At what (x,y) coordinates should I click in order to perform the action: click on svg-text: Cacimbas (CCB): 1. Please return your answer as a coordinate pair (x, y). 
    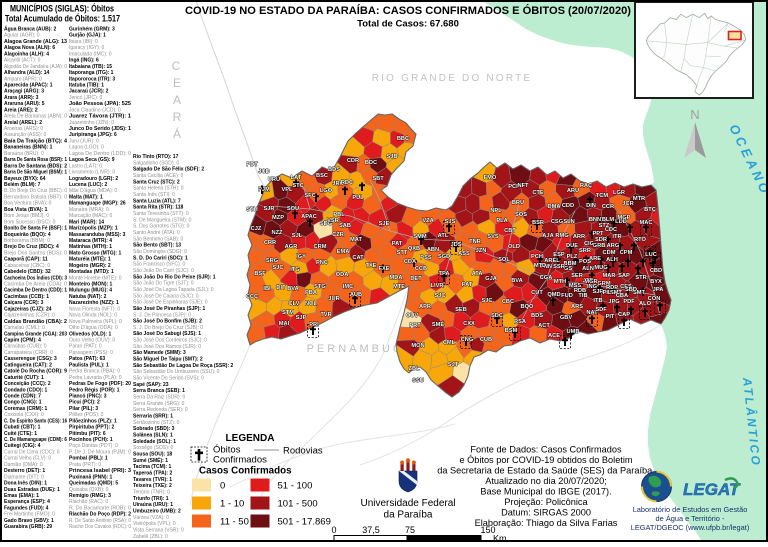
    Looking at the image, I should click on (26, 297).